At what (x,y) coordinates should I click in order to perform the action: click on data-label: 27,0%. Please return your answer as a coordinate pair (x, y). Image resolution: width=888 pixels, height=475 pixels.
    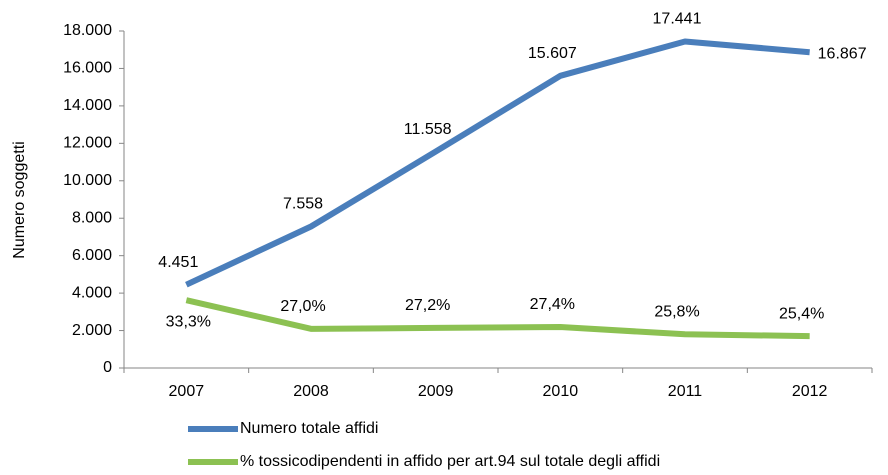
    Looking at the image, I should click on (302, 306).